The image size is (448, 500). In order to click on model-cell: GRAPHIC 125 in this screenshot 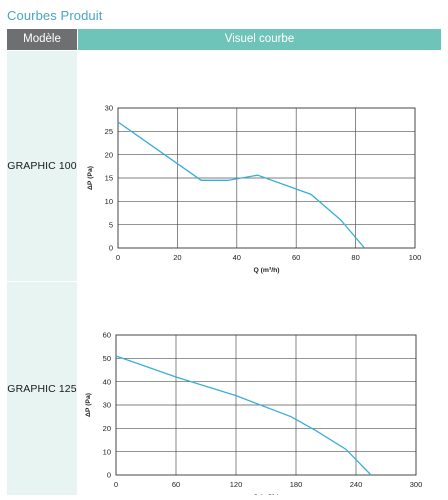, I will do `click(42, 388)`.